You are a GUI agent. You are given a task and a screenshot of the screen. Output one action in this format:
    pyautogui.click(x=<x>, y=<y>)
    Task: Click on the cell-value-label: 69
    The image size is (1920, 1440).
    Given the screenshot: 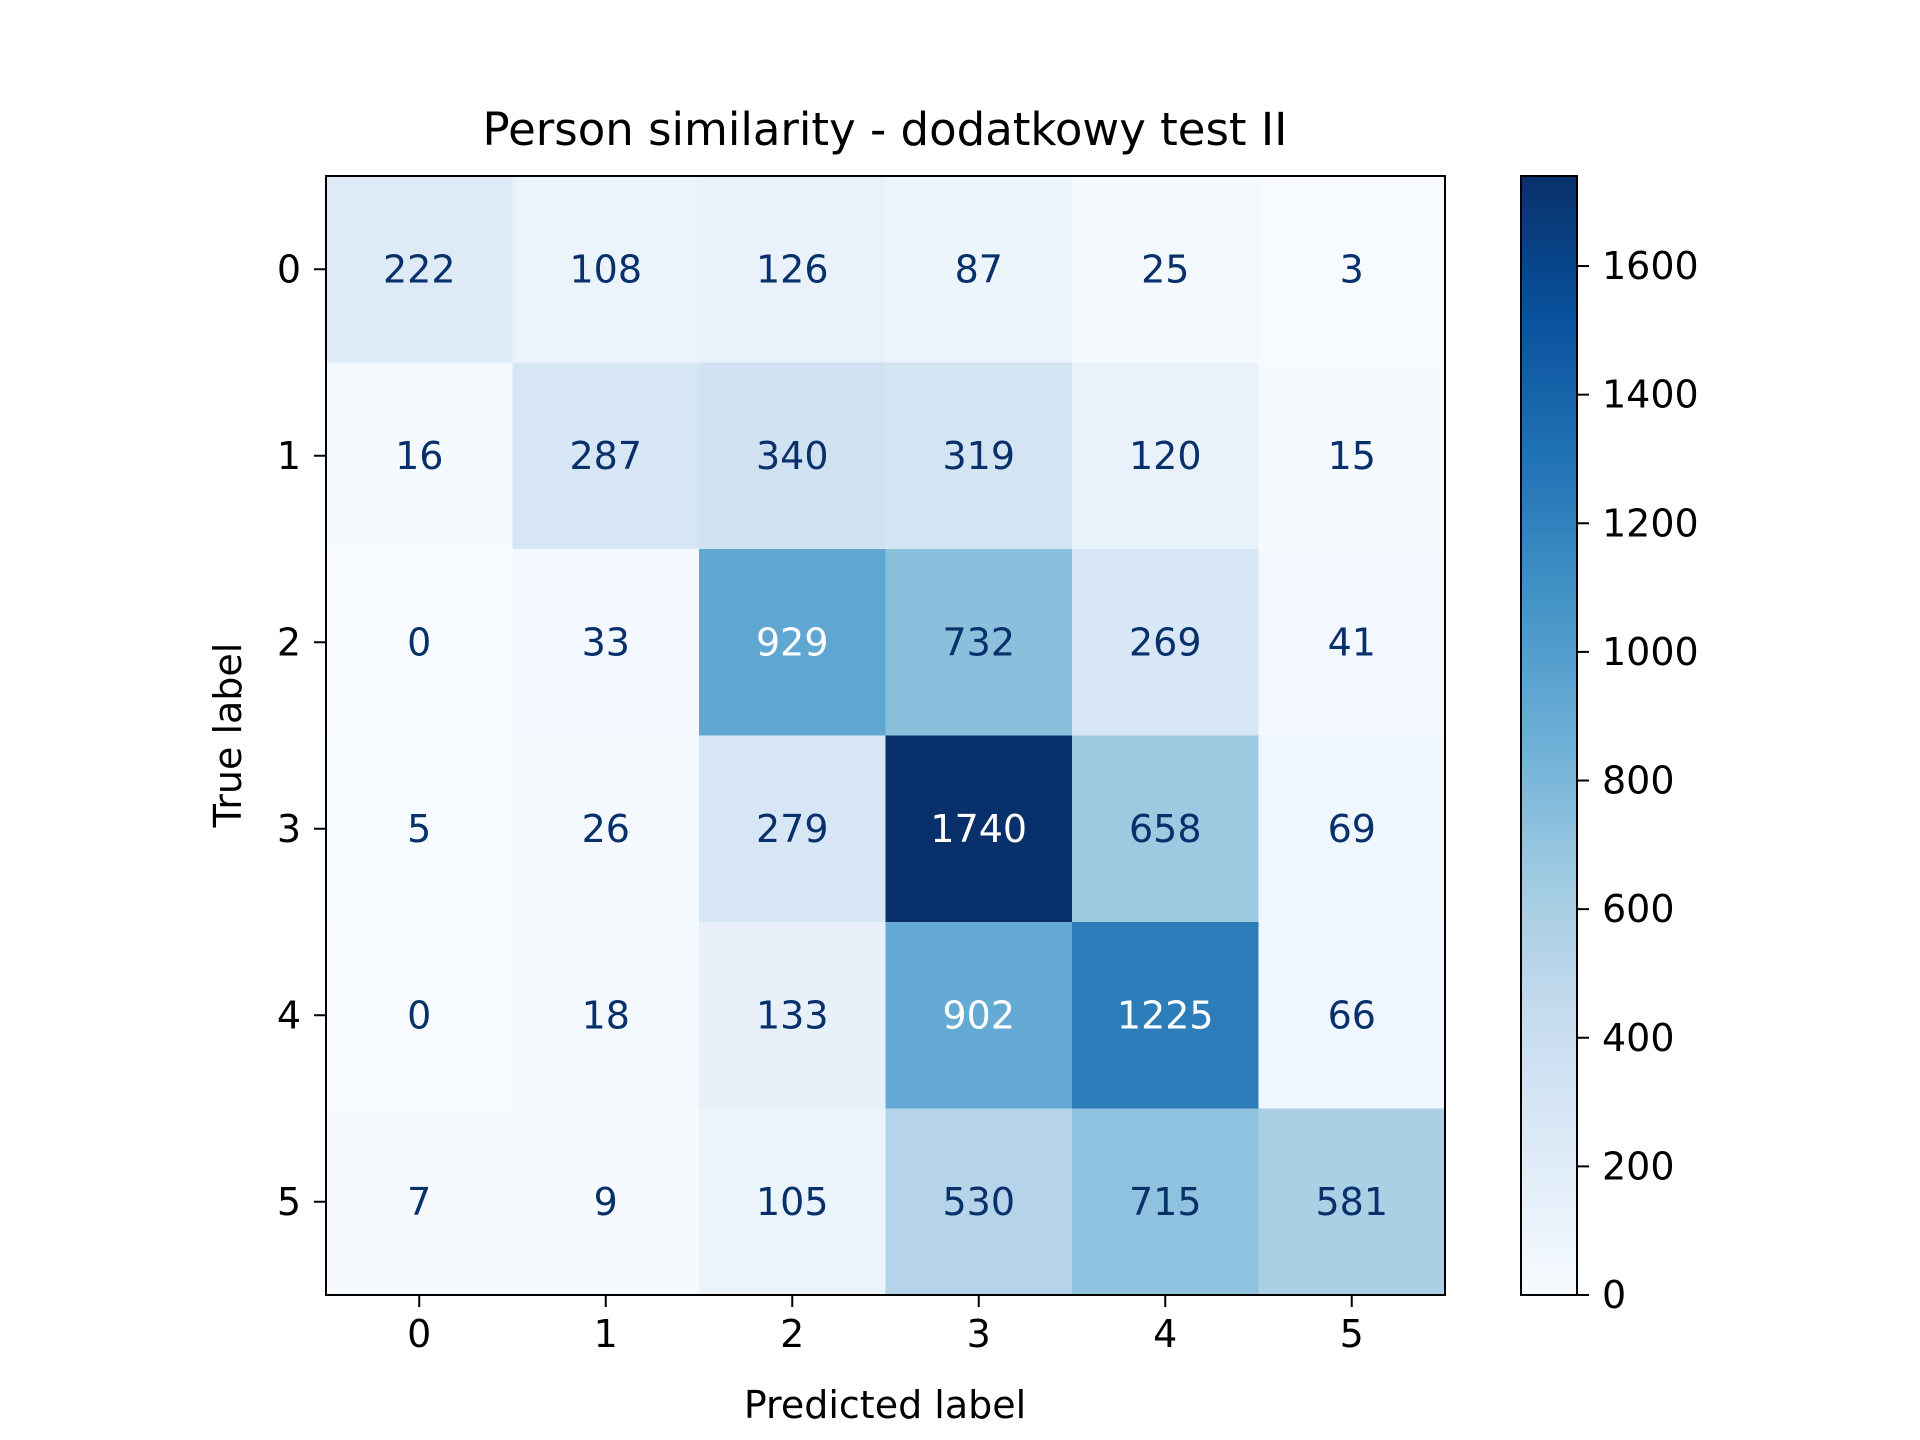 What is the action you would take?
    pyautogui.click(x=1352, y=829)
    